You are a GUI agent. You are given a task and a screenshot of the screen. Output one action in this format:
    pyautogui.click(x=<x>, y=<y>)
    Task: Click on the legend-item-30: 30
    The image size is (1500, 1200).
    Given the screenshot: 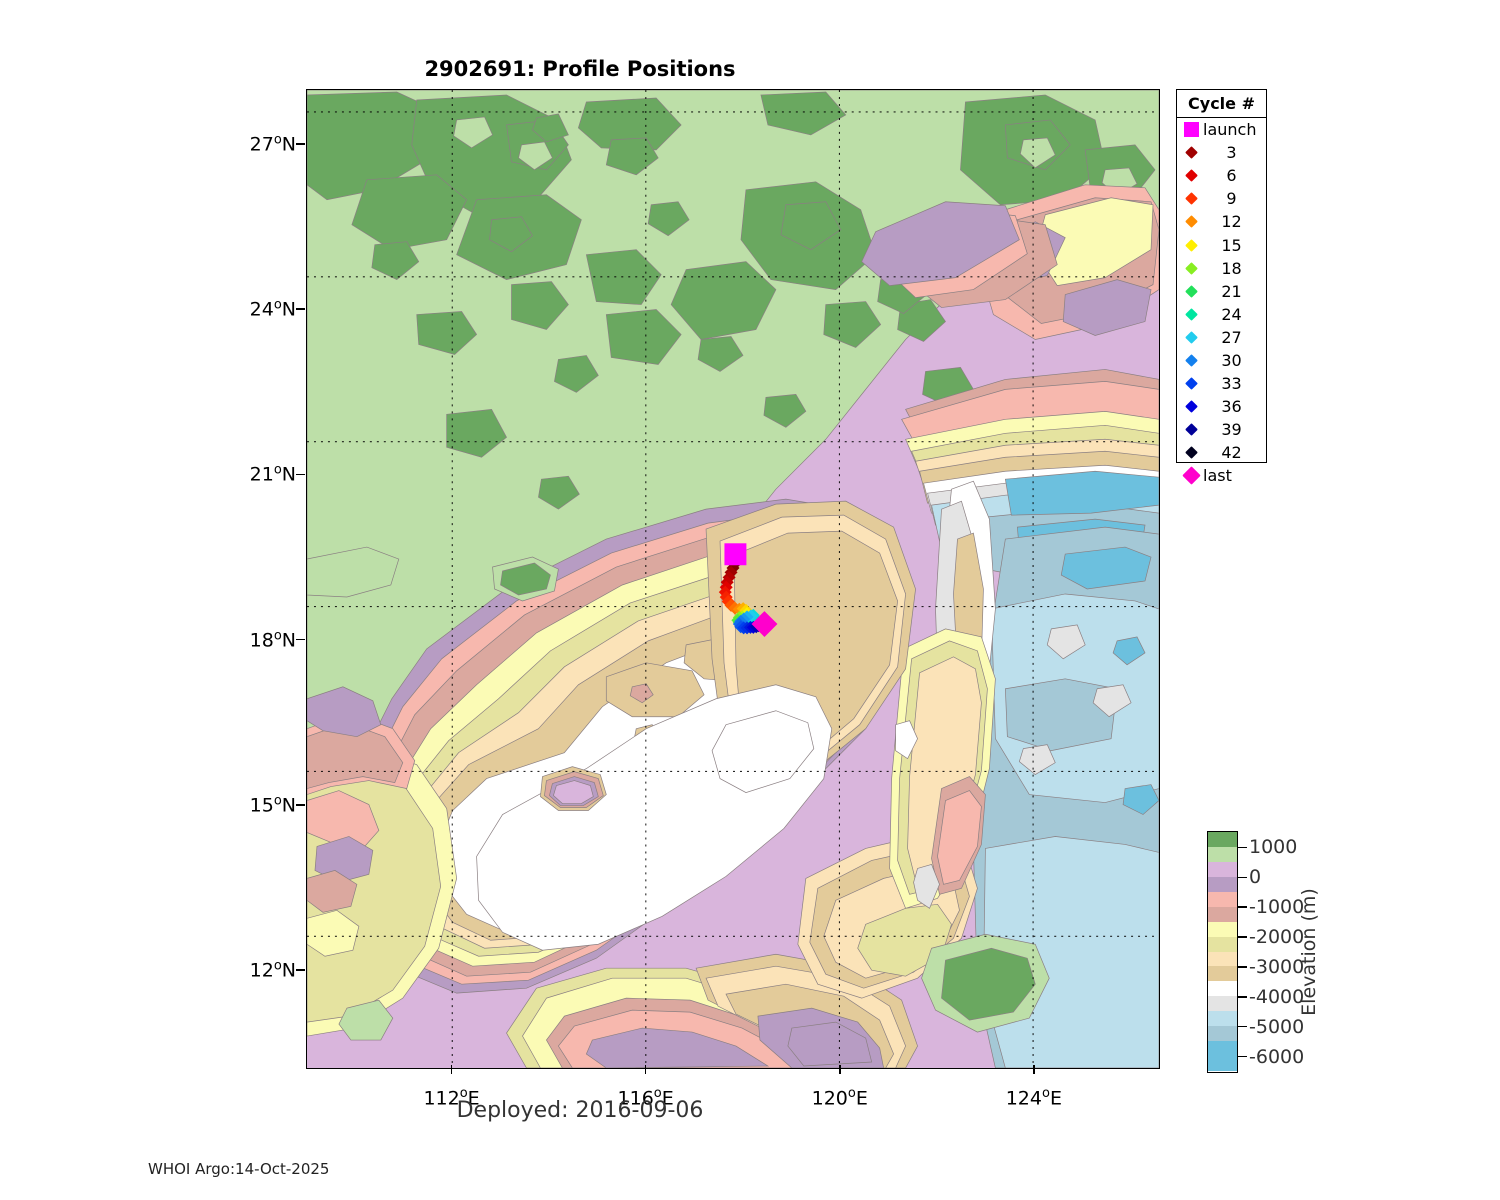 What is the action you would take?
    pyautogui.click(x=1221, y=360)
    